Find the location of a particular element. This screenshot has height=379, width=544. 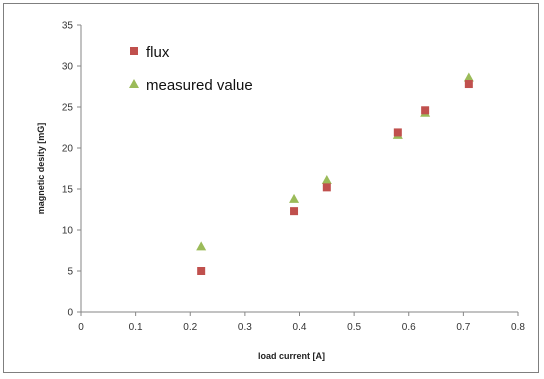

x-tick-labels: 0 0.1 0.2 0.3 0.4 0.5 0.6 0.7 0.8 is located at coordinates (301, 327).